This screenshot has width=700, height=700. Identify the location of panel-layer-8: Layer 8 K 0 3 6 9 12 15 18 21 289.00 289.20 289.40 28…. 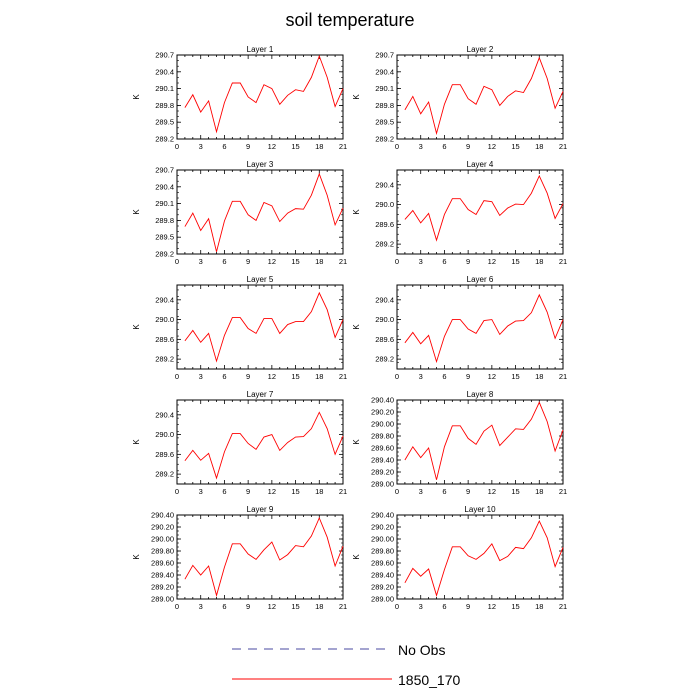
(459, 443).